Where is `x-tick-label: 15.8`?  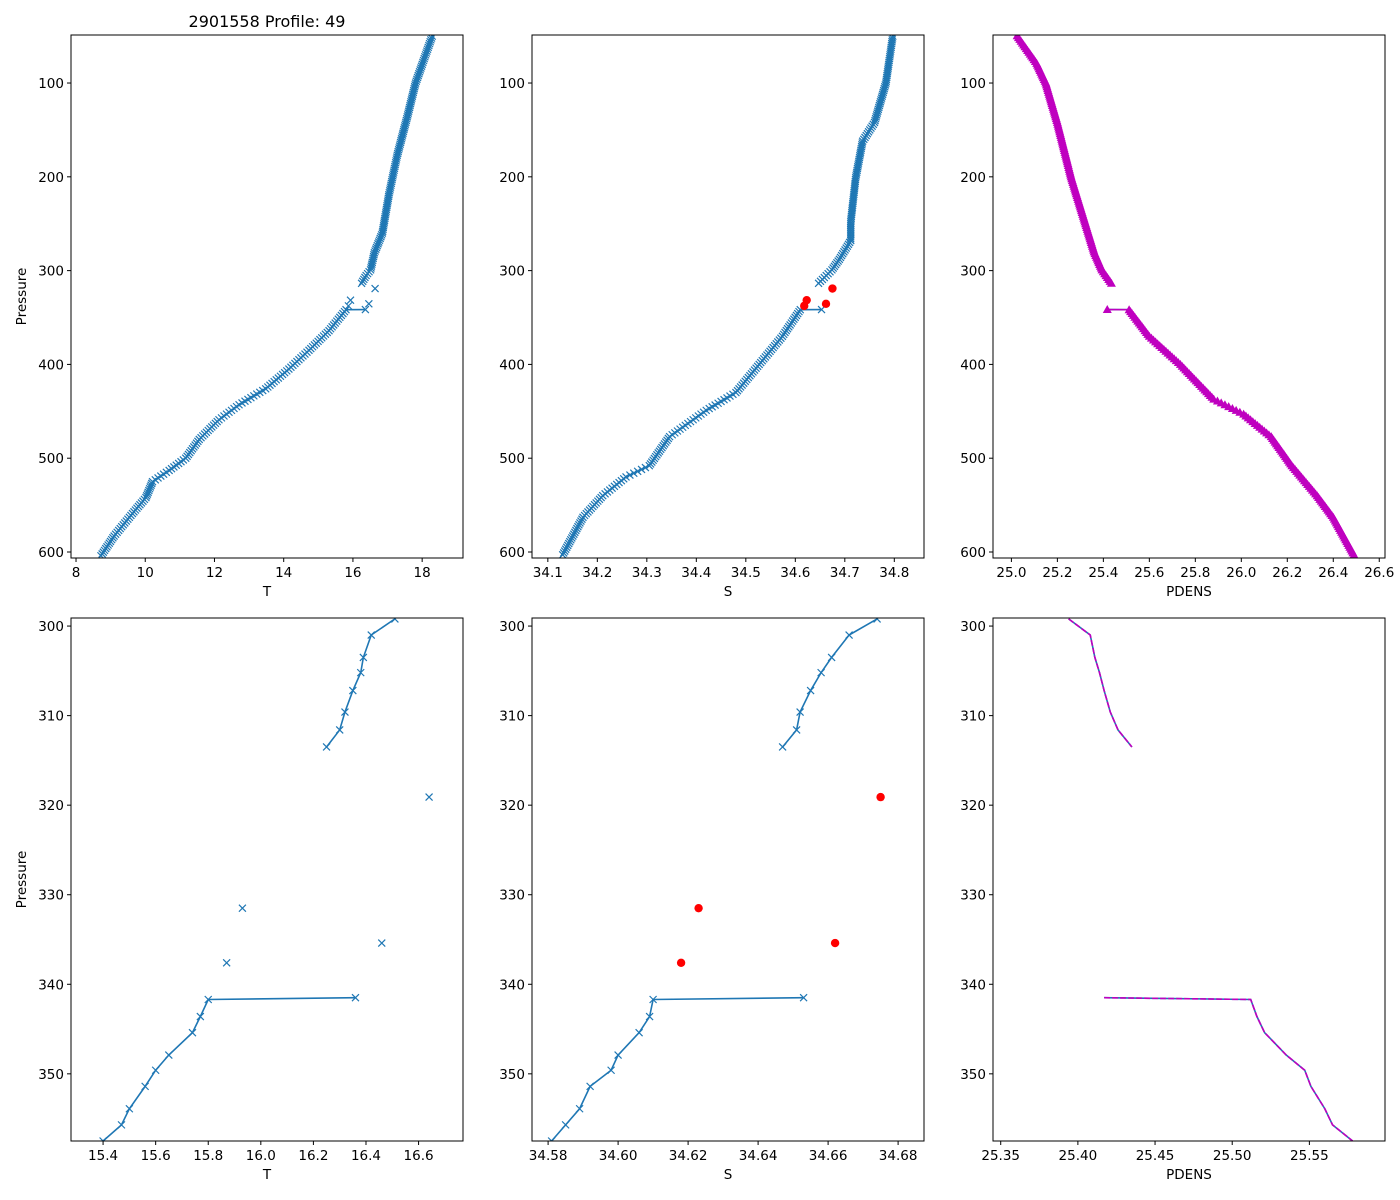
x-tick-label: 15.8 is located at coordinates (208, 1156).